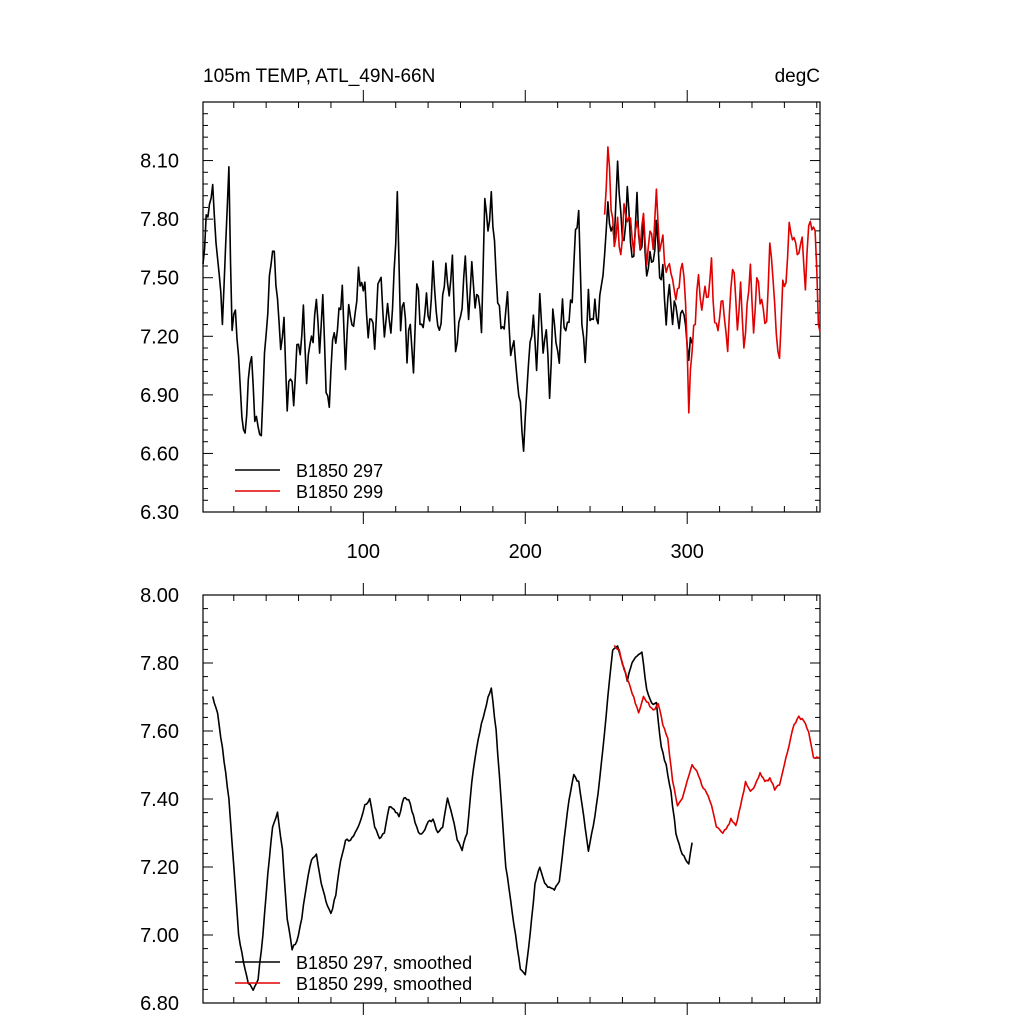  What do you see at coordinates (384, 984) in the screenshot?
I see `legend-label: B1850 299, smoothed` at bounding box center [384, 984].